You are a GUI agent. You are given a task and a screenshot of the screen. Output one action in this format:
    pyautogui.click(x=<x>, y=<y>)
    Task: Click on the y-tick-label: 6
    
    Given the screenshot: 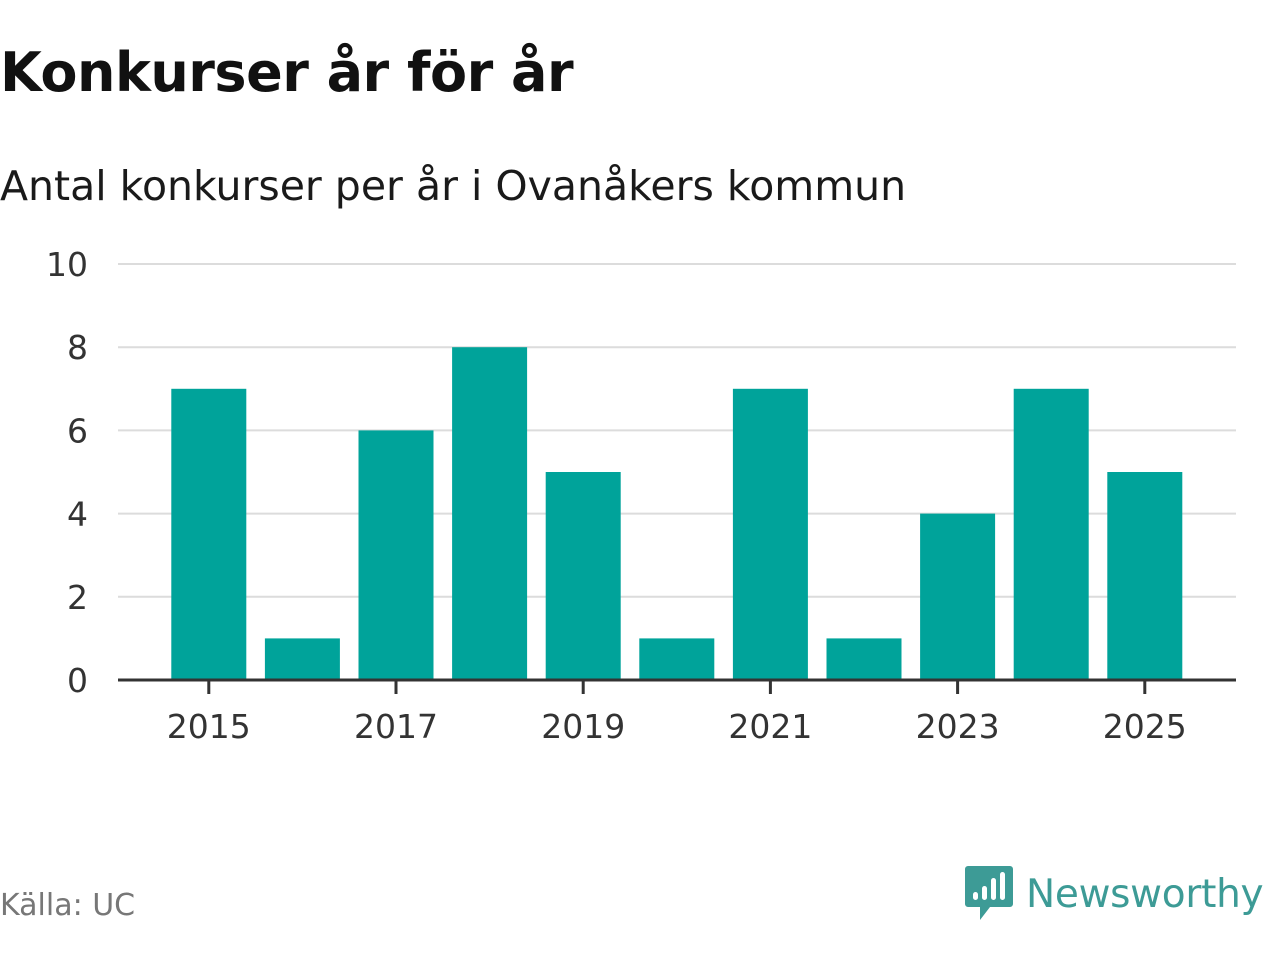 What is the action you would take?
    pyautogui.click(x=77, y=430)
    